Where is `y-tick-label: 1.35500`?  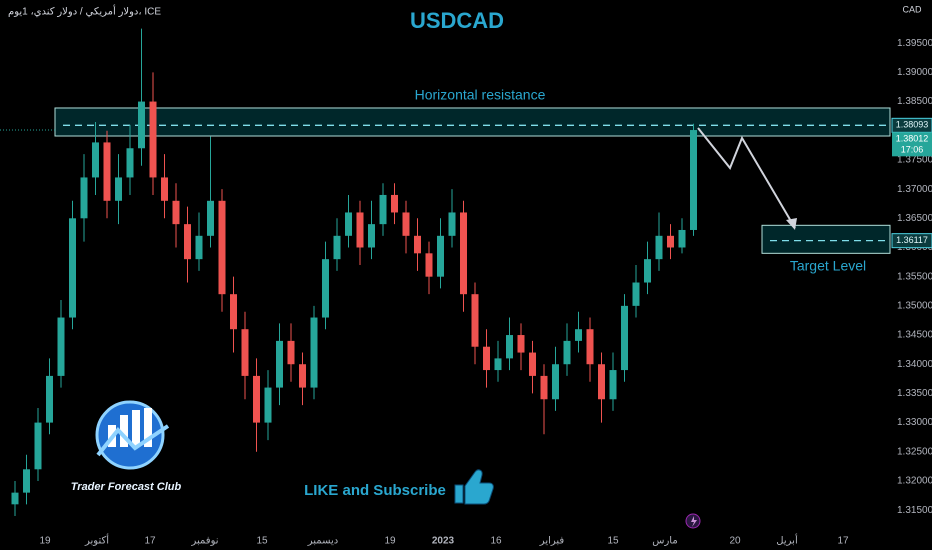 y-tick-label: 1.35500 is located at coordinates (914, 276).